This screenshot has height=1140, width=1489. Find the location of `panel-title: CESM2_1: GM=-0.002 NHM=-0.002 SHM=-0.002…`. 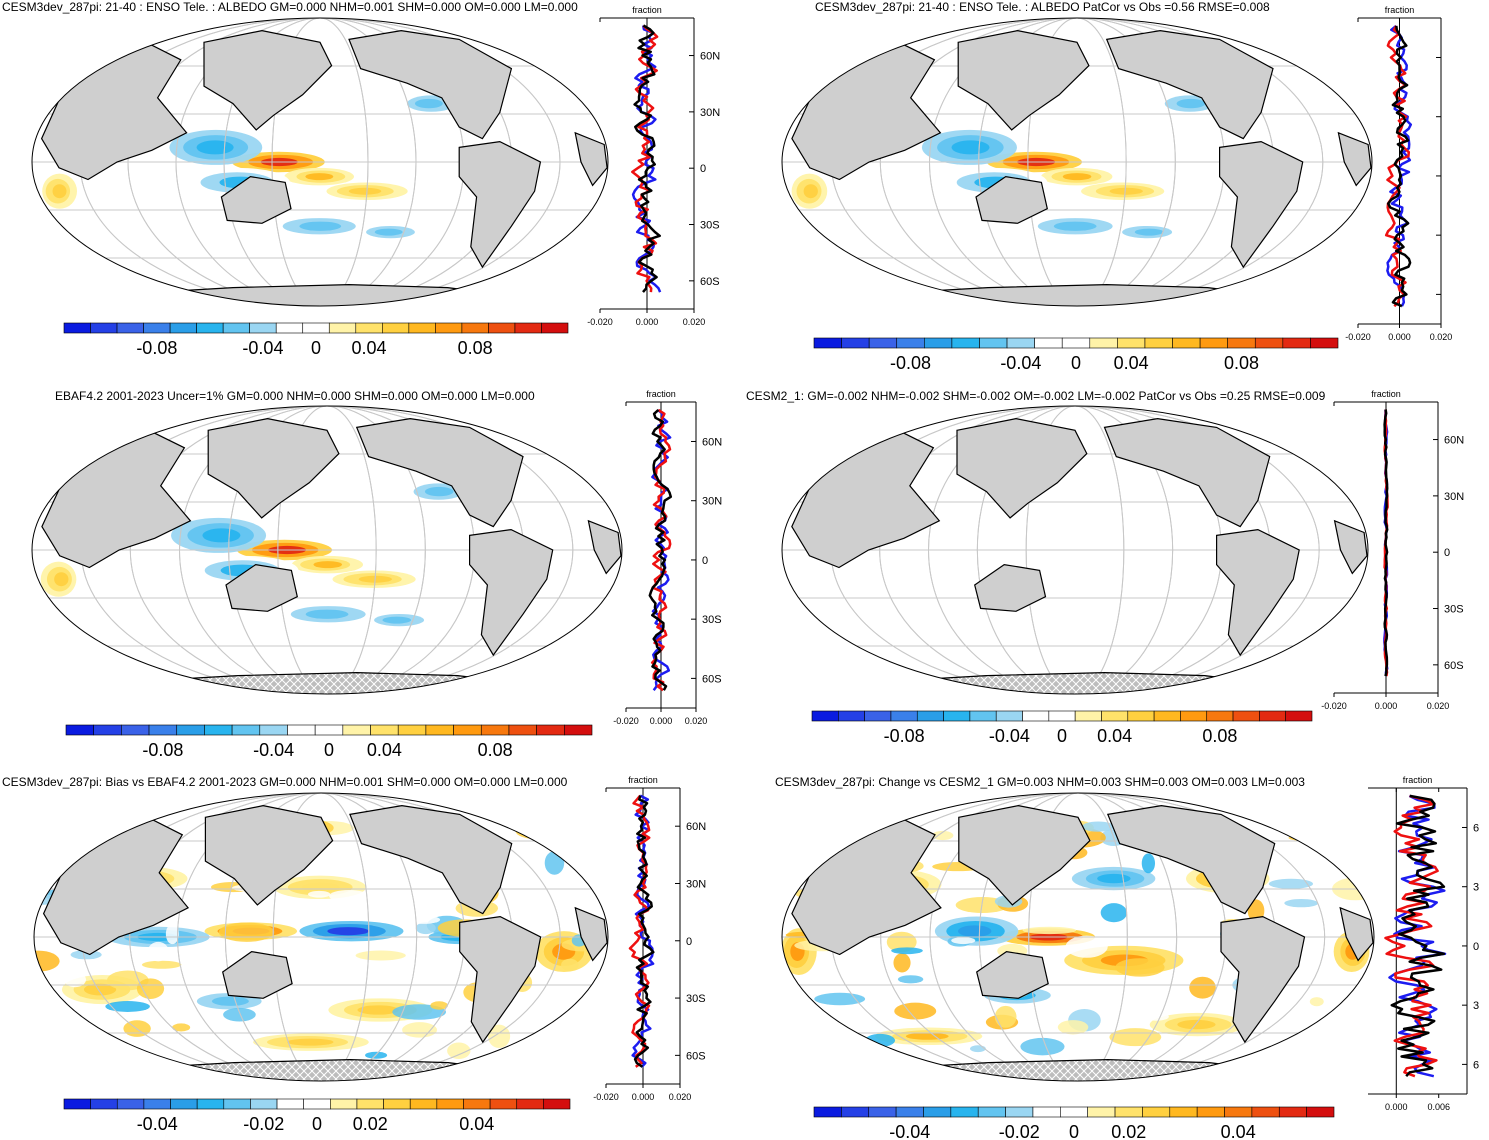

panel-title: CESM2_1: GM=-0.002 NHM=-0.002 SHM=-0.002… is located at coordinates (1036, 396).